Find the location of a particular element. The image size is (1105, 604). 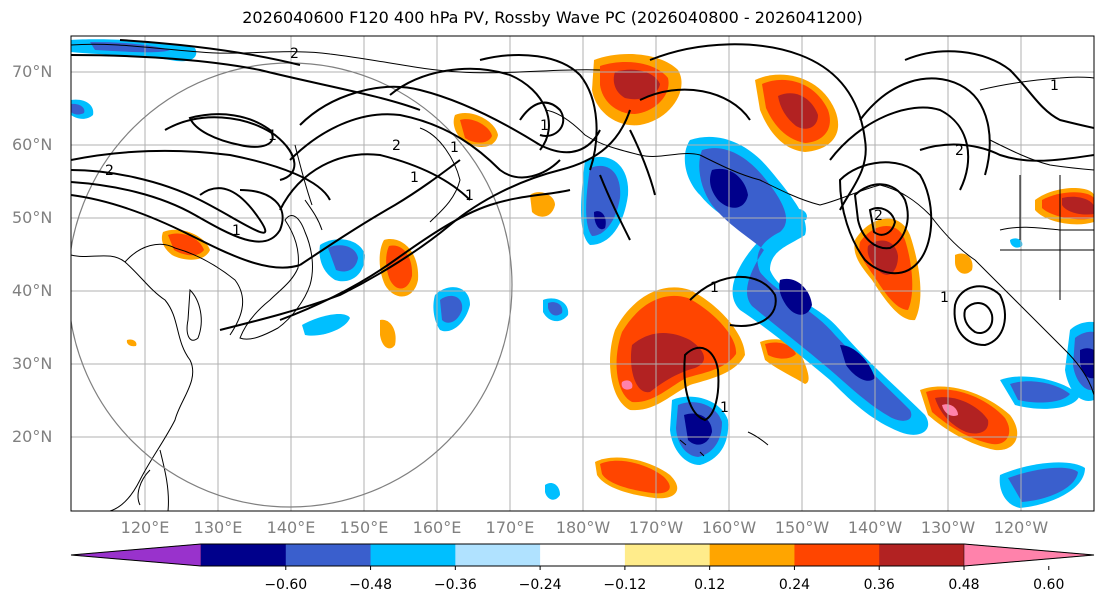

colorbar-tick-label: −0.60 is located at coordinates (286, 585).